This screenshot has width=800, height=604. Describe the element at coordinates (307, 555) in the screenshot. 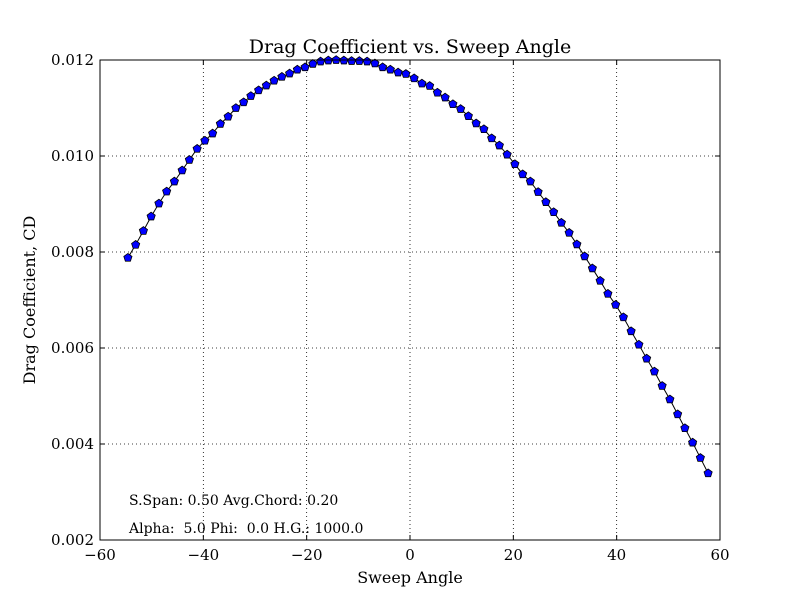

I see `x-tick-label: −20` at that location.